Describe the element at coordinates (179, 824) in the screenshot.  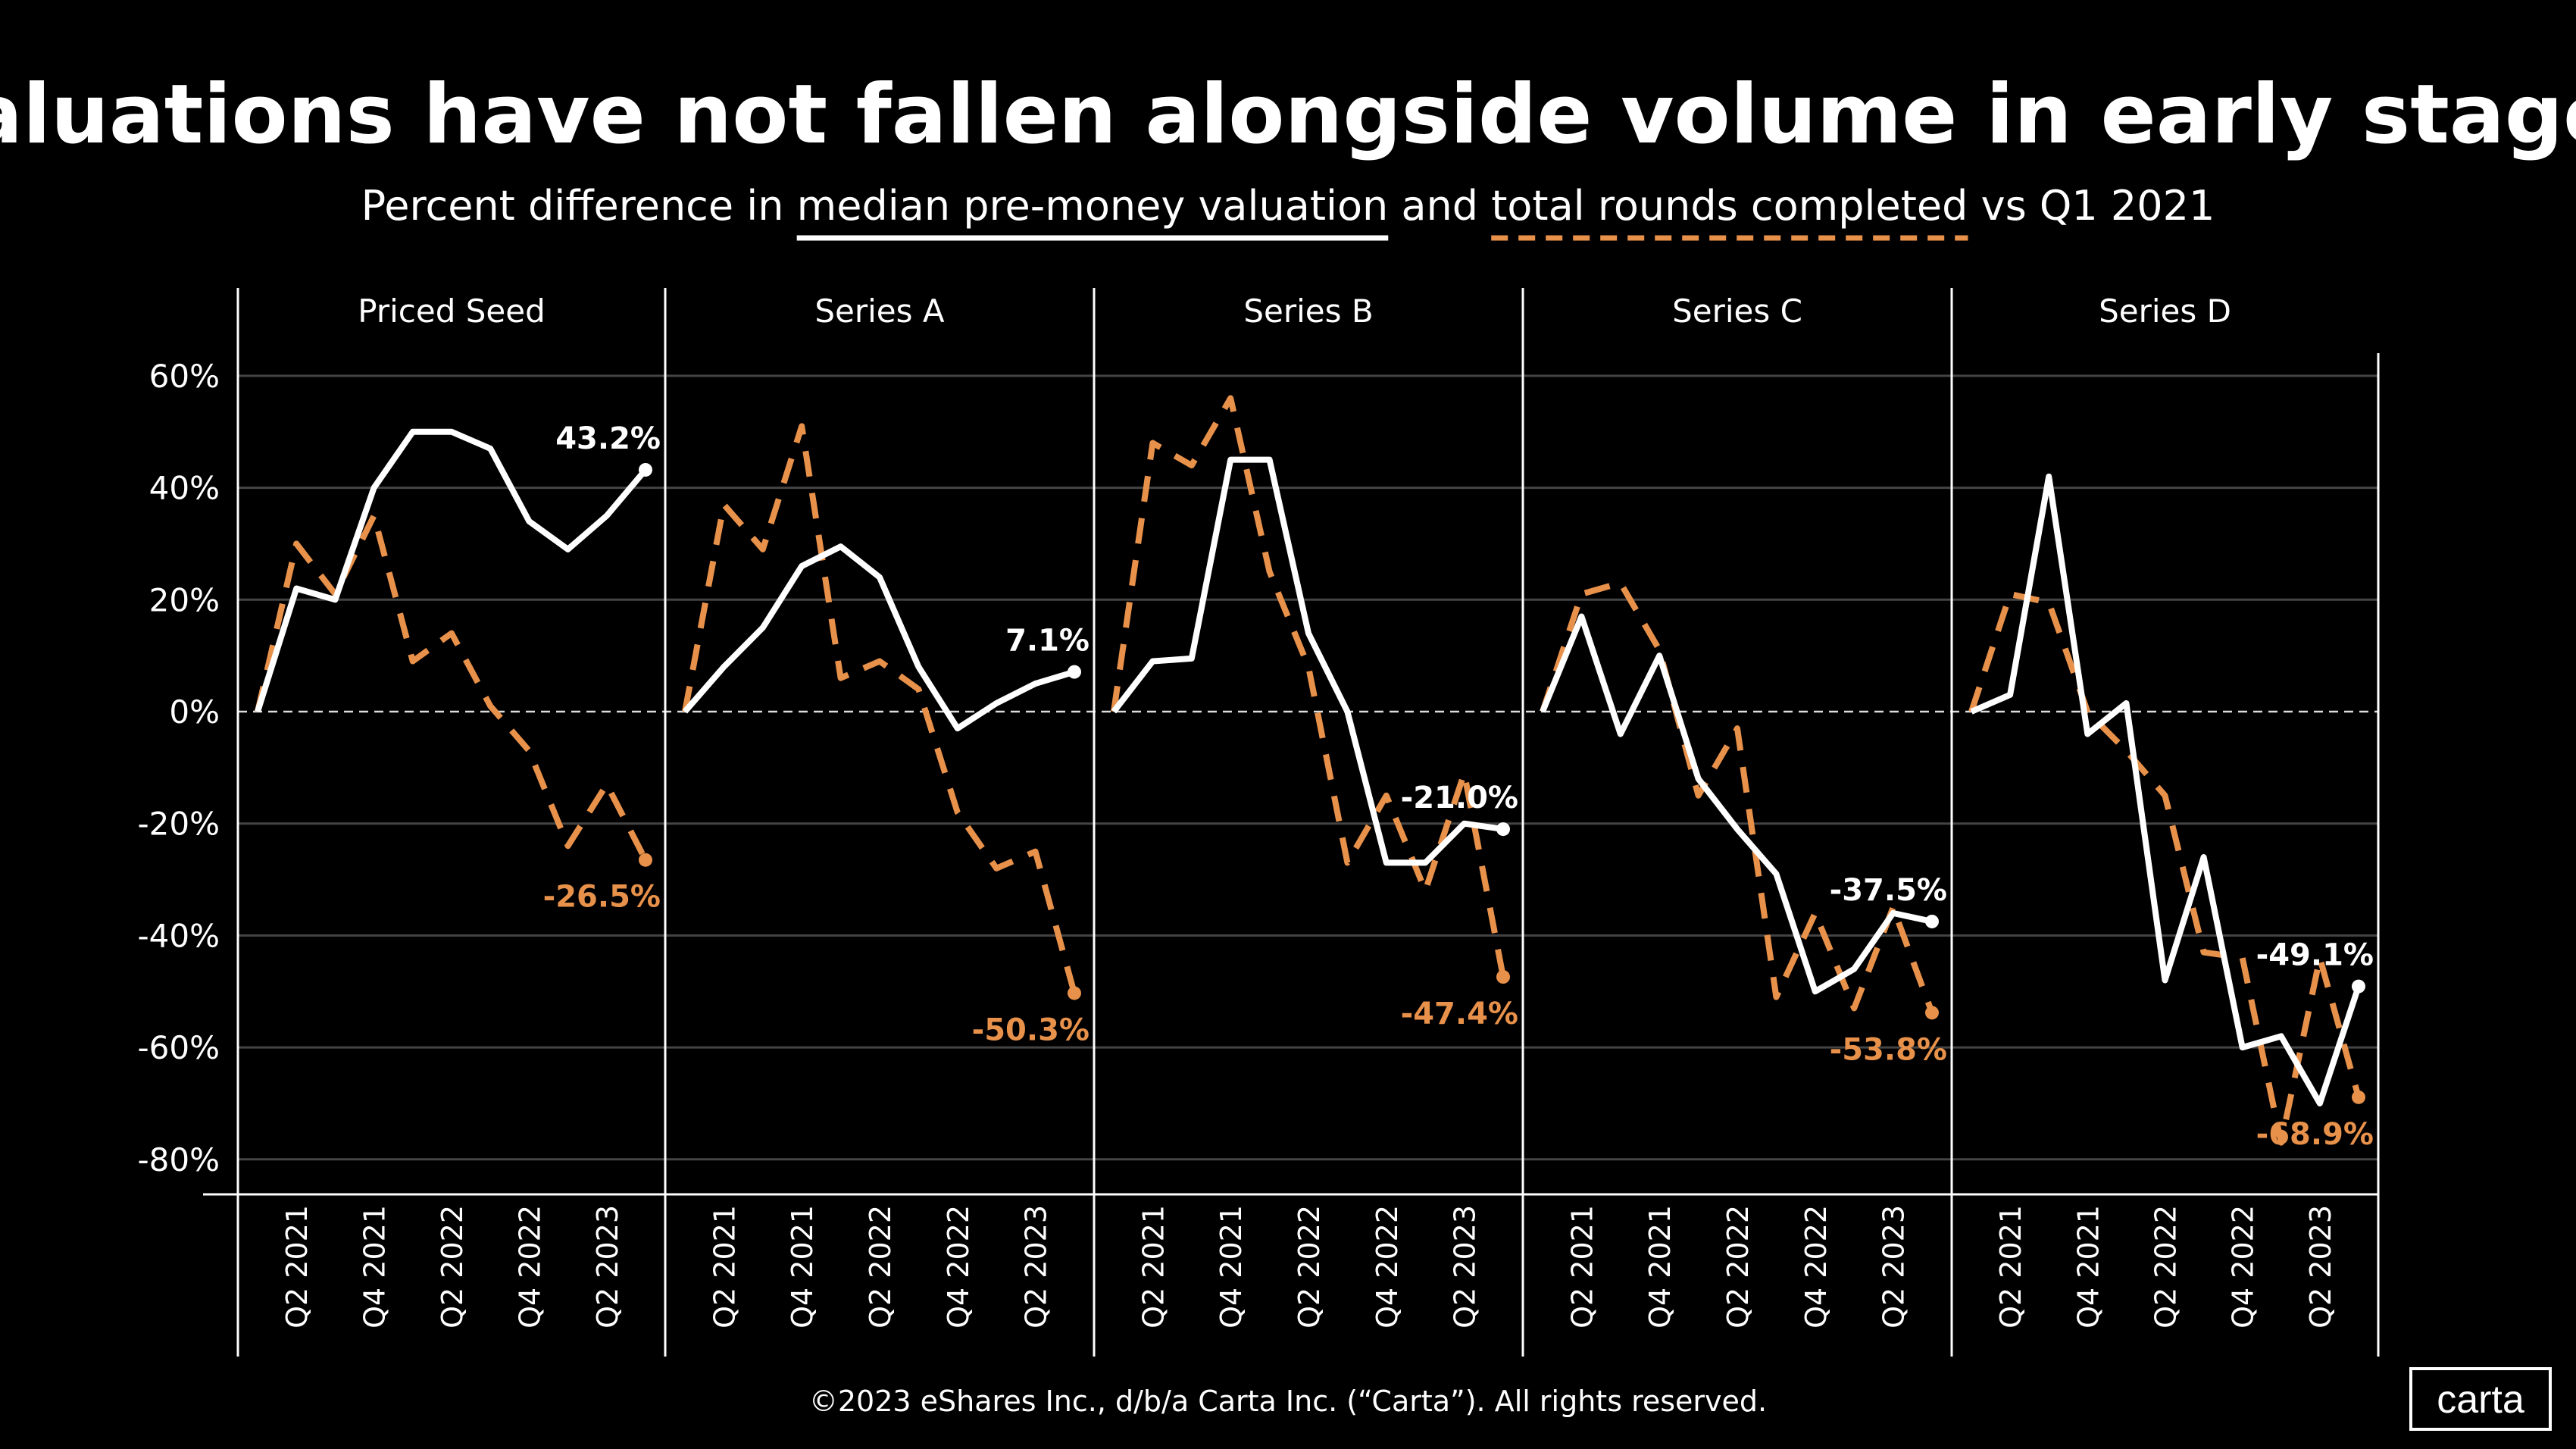
I see `y-tick-label: -20%` at that location.